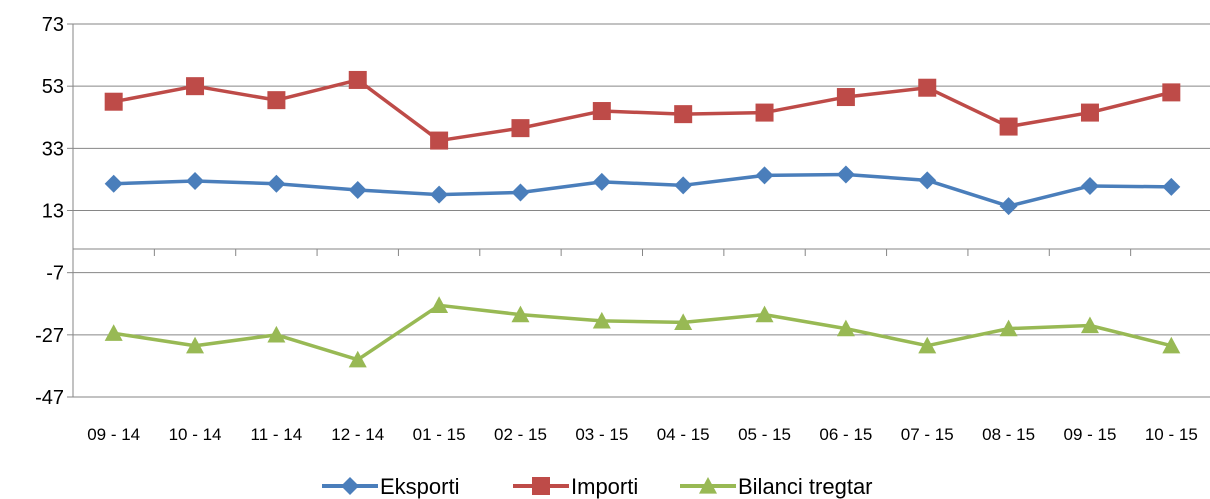 Image resolution: width=1210 pixels, height=499 pixels. What do you see at coordinates (277, 434) in the screenshot?
I see `x-tick-label: 11 - 14` at bounding box center [277, 434].